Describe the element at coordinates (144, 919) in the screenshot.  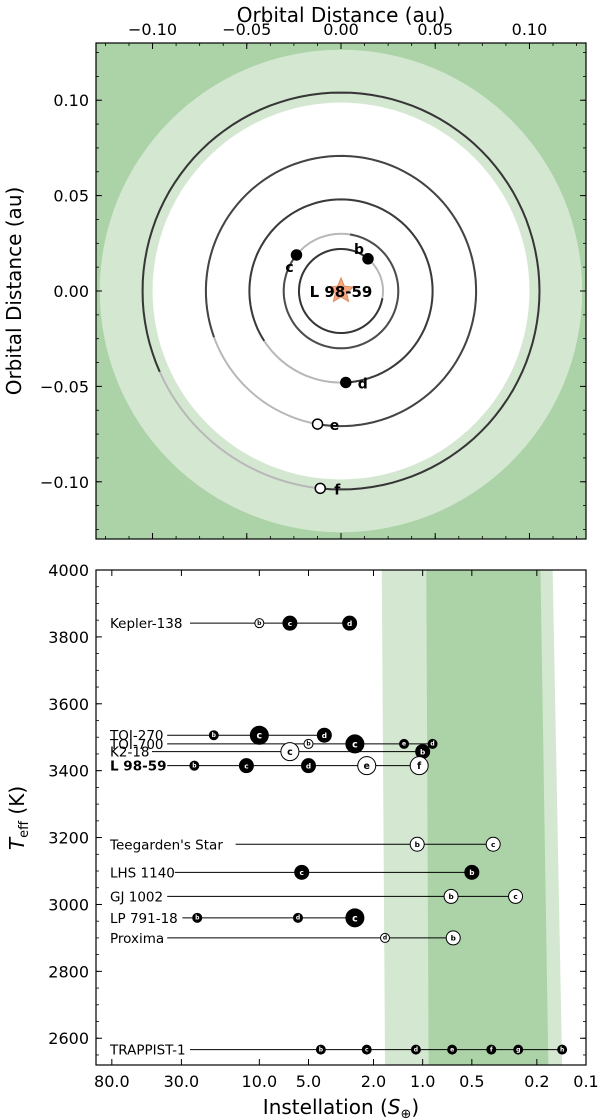
I see `system-label: LP 791-18` at that location.